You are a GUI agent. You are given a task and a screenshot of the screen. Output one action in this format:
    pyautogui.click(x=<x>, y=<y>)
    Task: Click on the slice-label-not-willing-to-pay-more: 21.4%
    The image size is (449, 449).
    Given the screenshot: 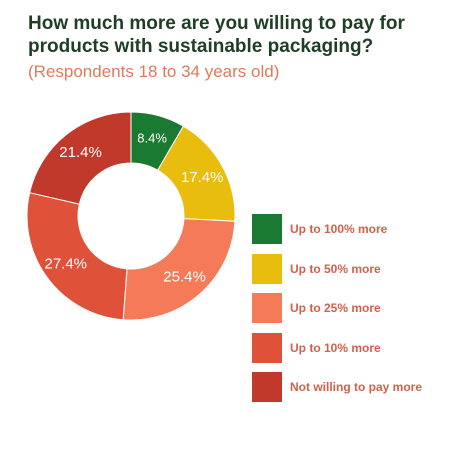 What is the action you would take?
    pyautogui.click(x=80, y=152)
    